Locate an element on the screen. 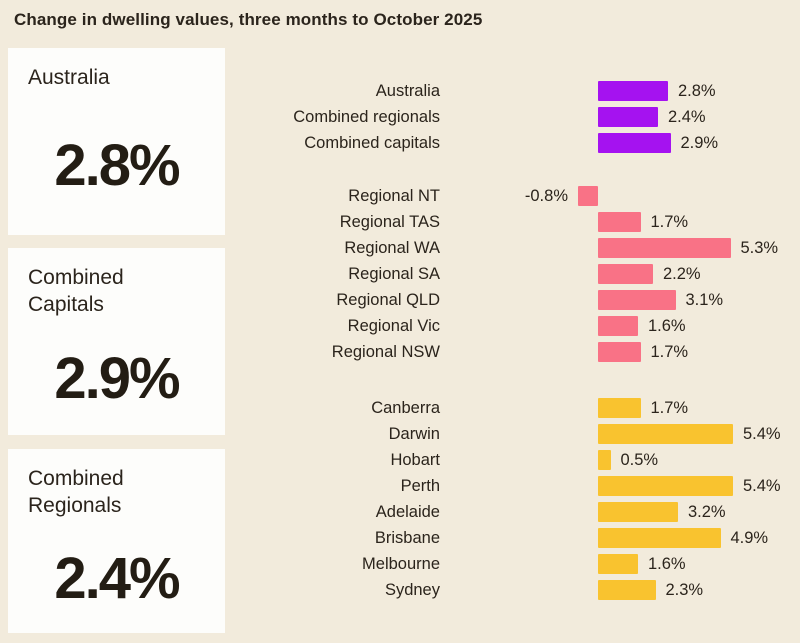  category-label: Melbourne is located at coordinates (401, 564).